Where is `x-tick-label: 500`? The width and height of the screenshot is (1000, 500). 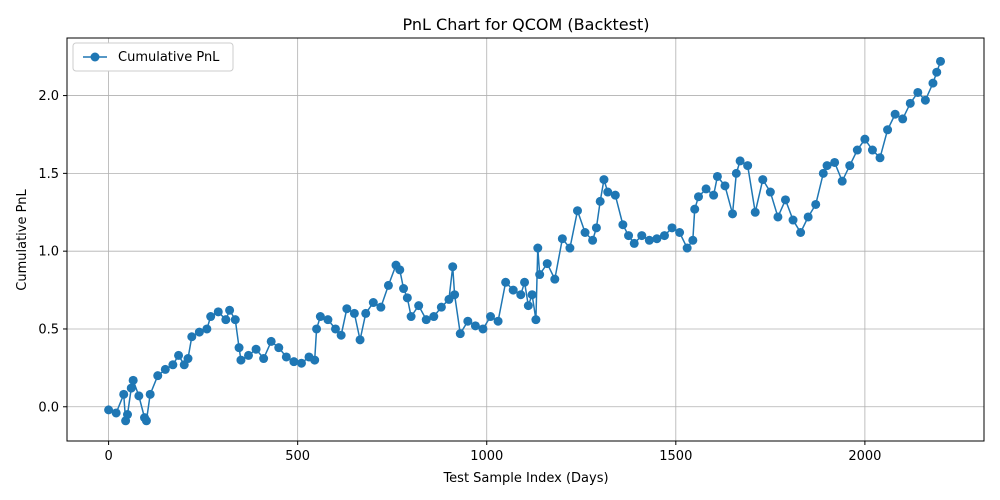
x-tick-label: 500 is located at coordinates (297, 456).